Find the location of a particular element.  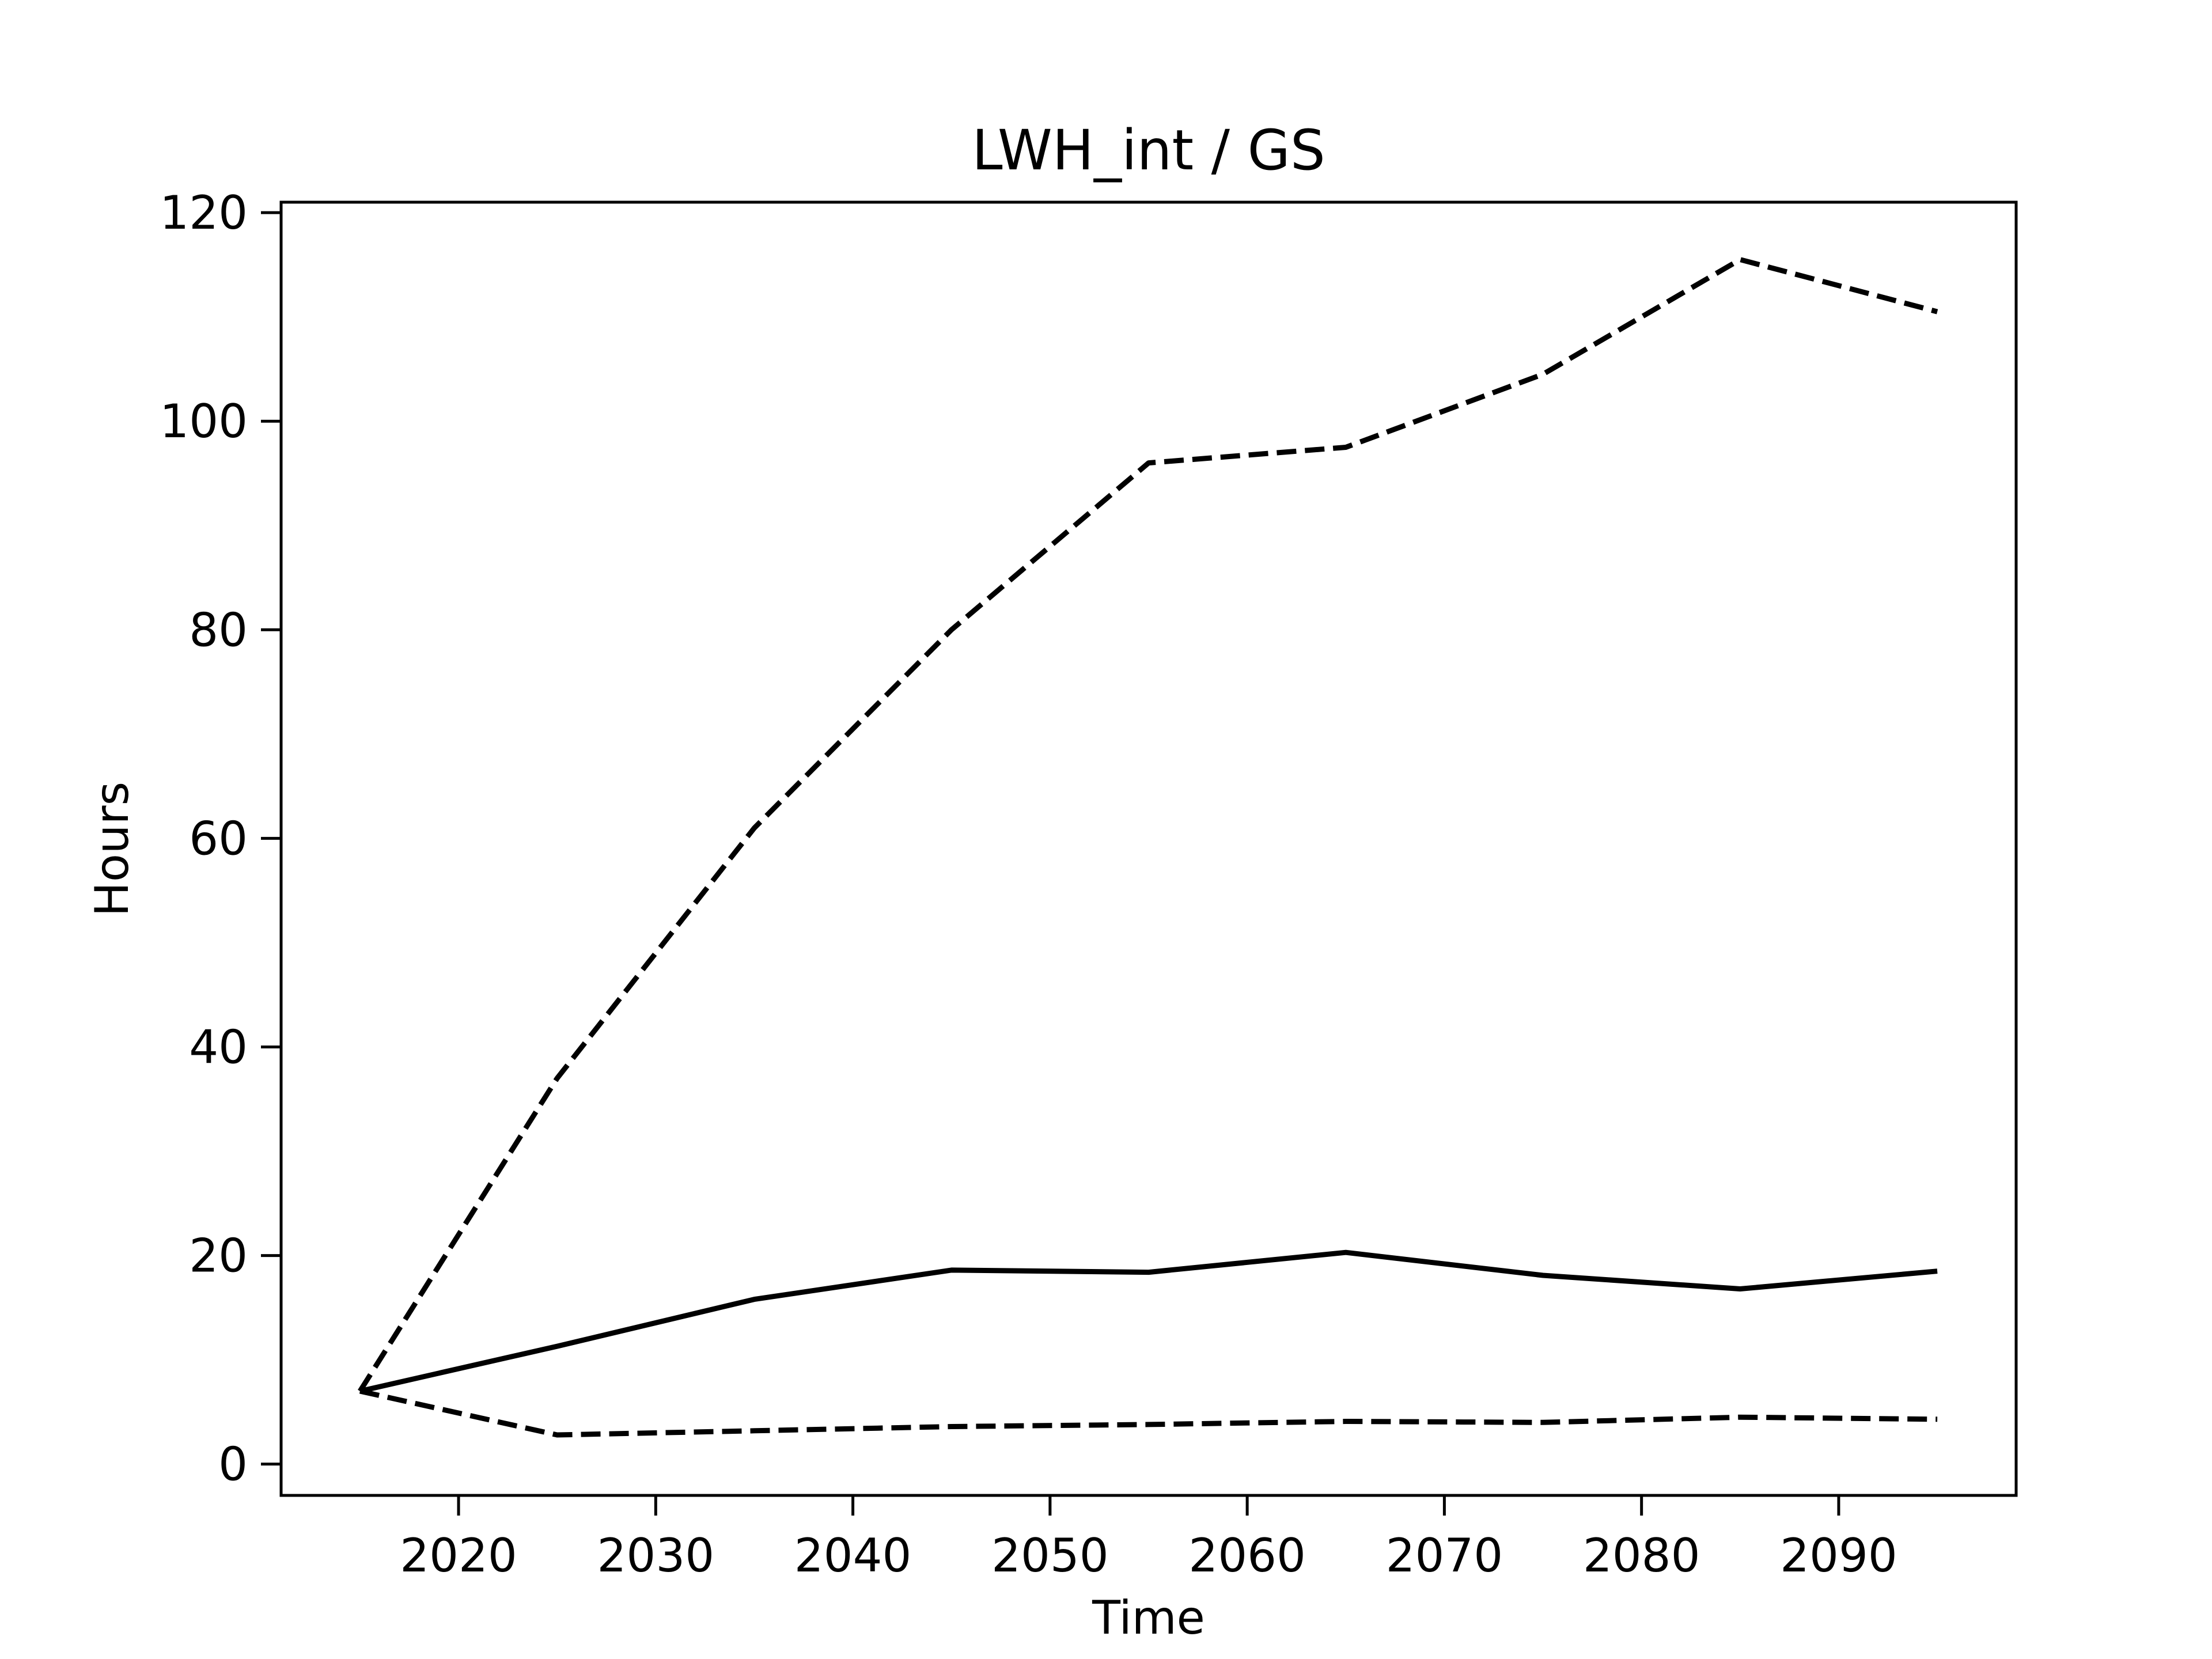

y-tick-label: 120 is located at coordinates (204, 213).